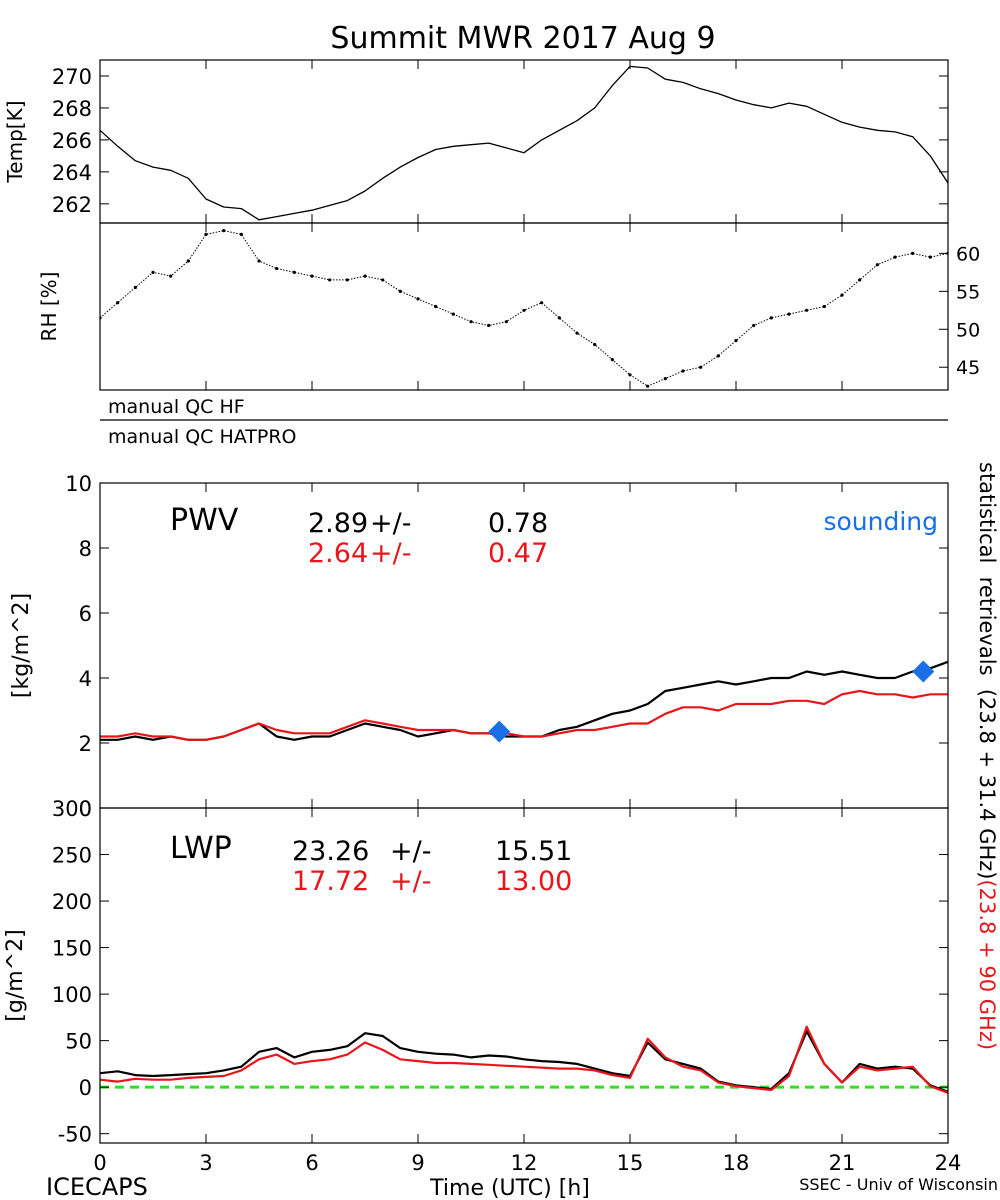 This screenshot has height=1200, width=1000. I want to click on lwp-stat-red-pm: +/-, so click(410, 881).